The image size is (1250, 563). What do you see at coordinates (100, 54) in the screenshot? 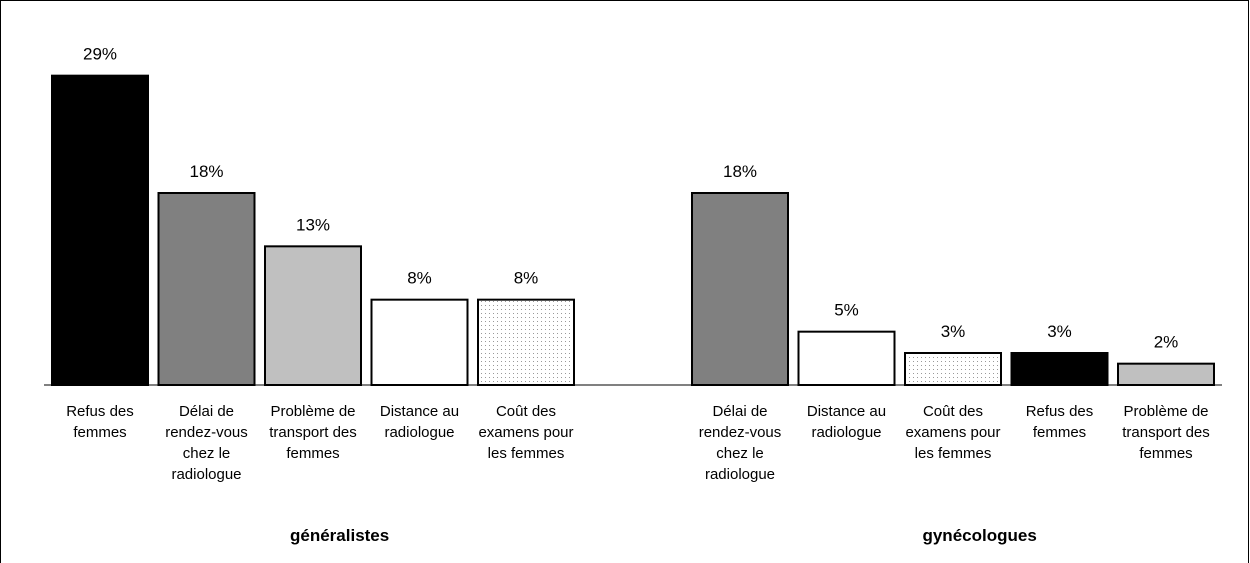
I see `data-label: 29%` at bounding box center [100, 54].